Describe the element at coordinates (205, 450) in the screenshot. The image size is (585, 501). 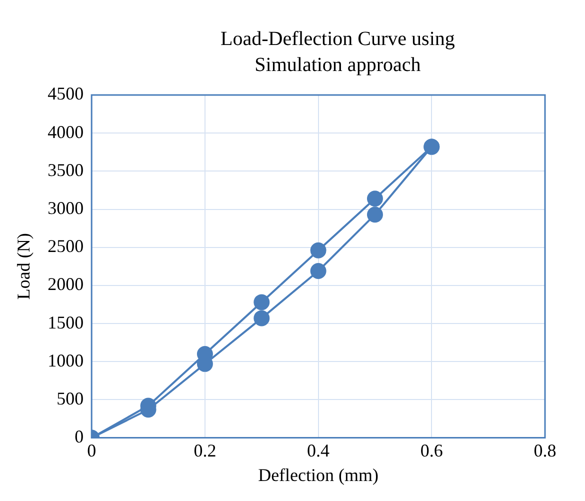
I see `x-tick-label: 0.2` at that location.